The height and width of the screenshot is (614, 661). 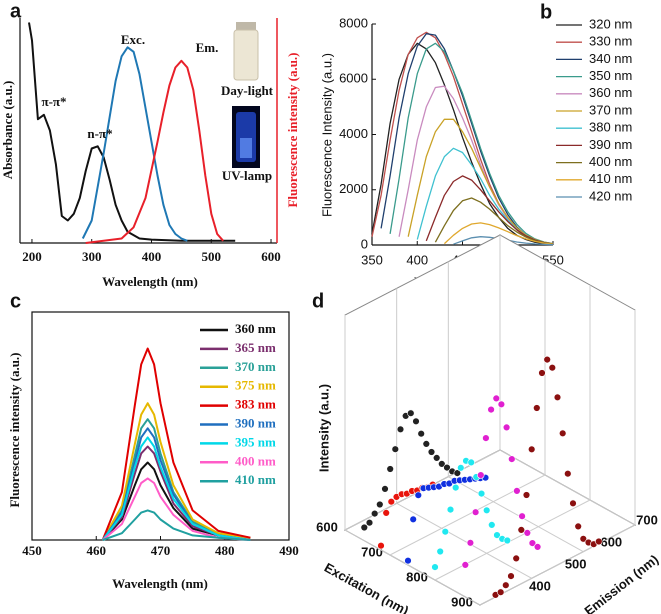 I want to click on annotation: Day-light, so click(x=247, y=90).